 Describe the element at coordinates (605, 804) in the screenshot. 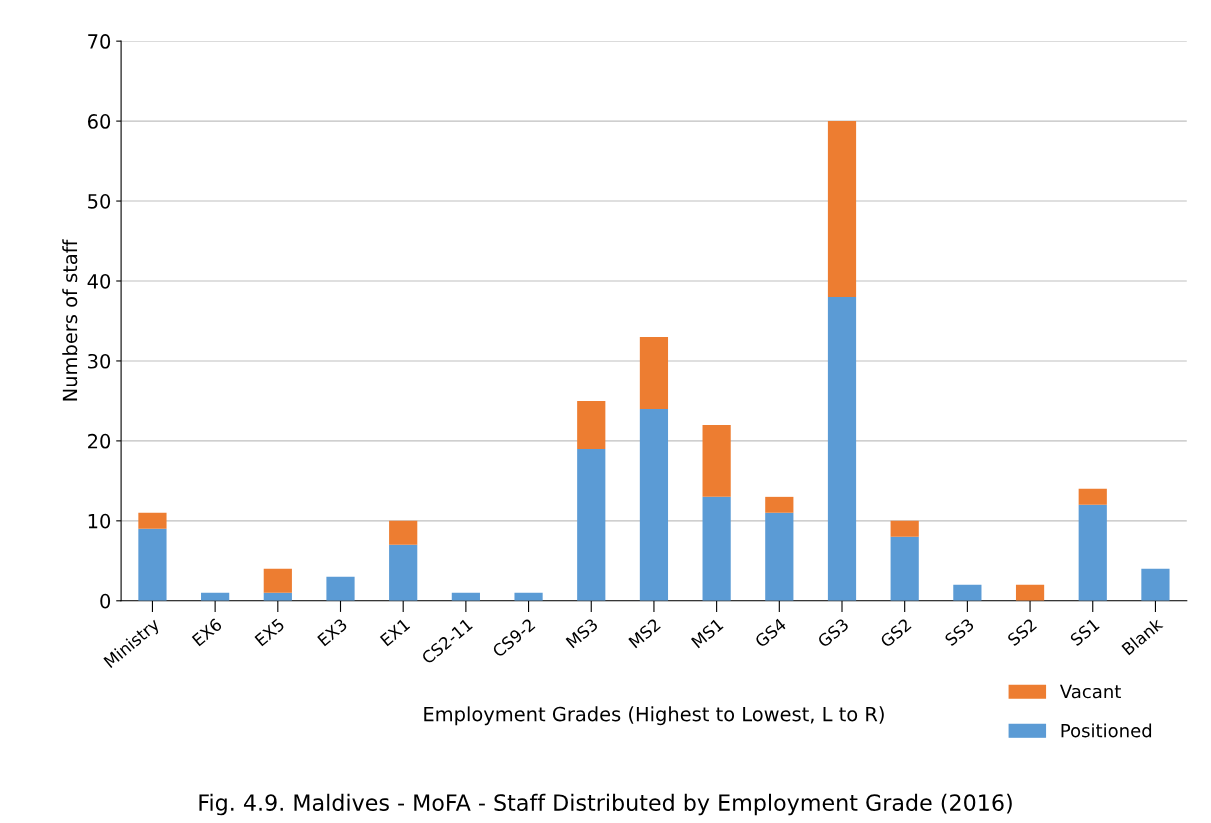

I see `text: Fig. 4.9. Maldives - MoFA - Staff Distributed by Employment Grade (2016)` at that location.